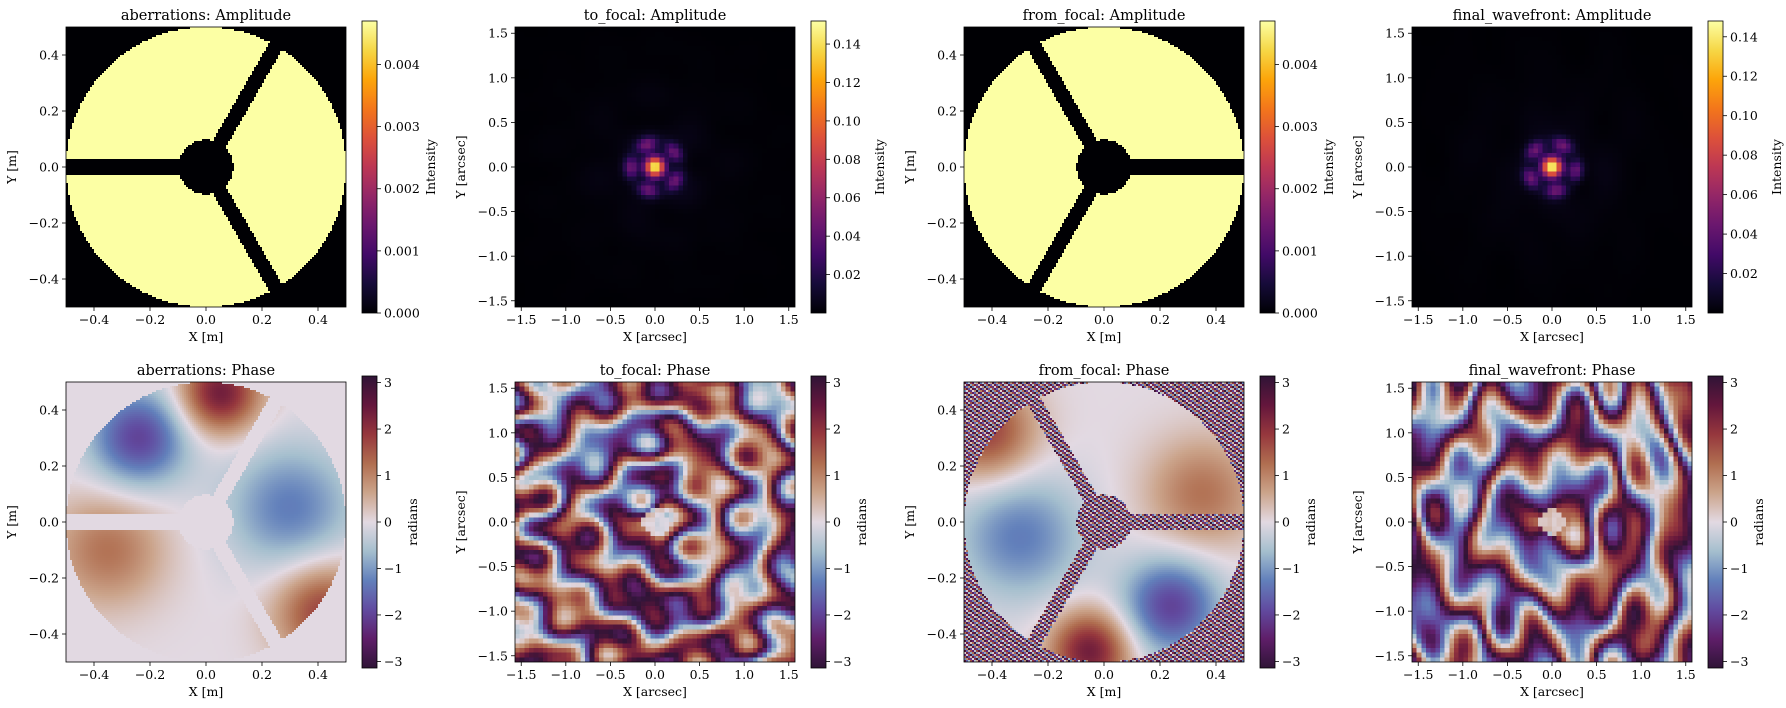  I want to click on subplot-title: final_wavefront: Phase, so click(1552, 371).